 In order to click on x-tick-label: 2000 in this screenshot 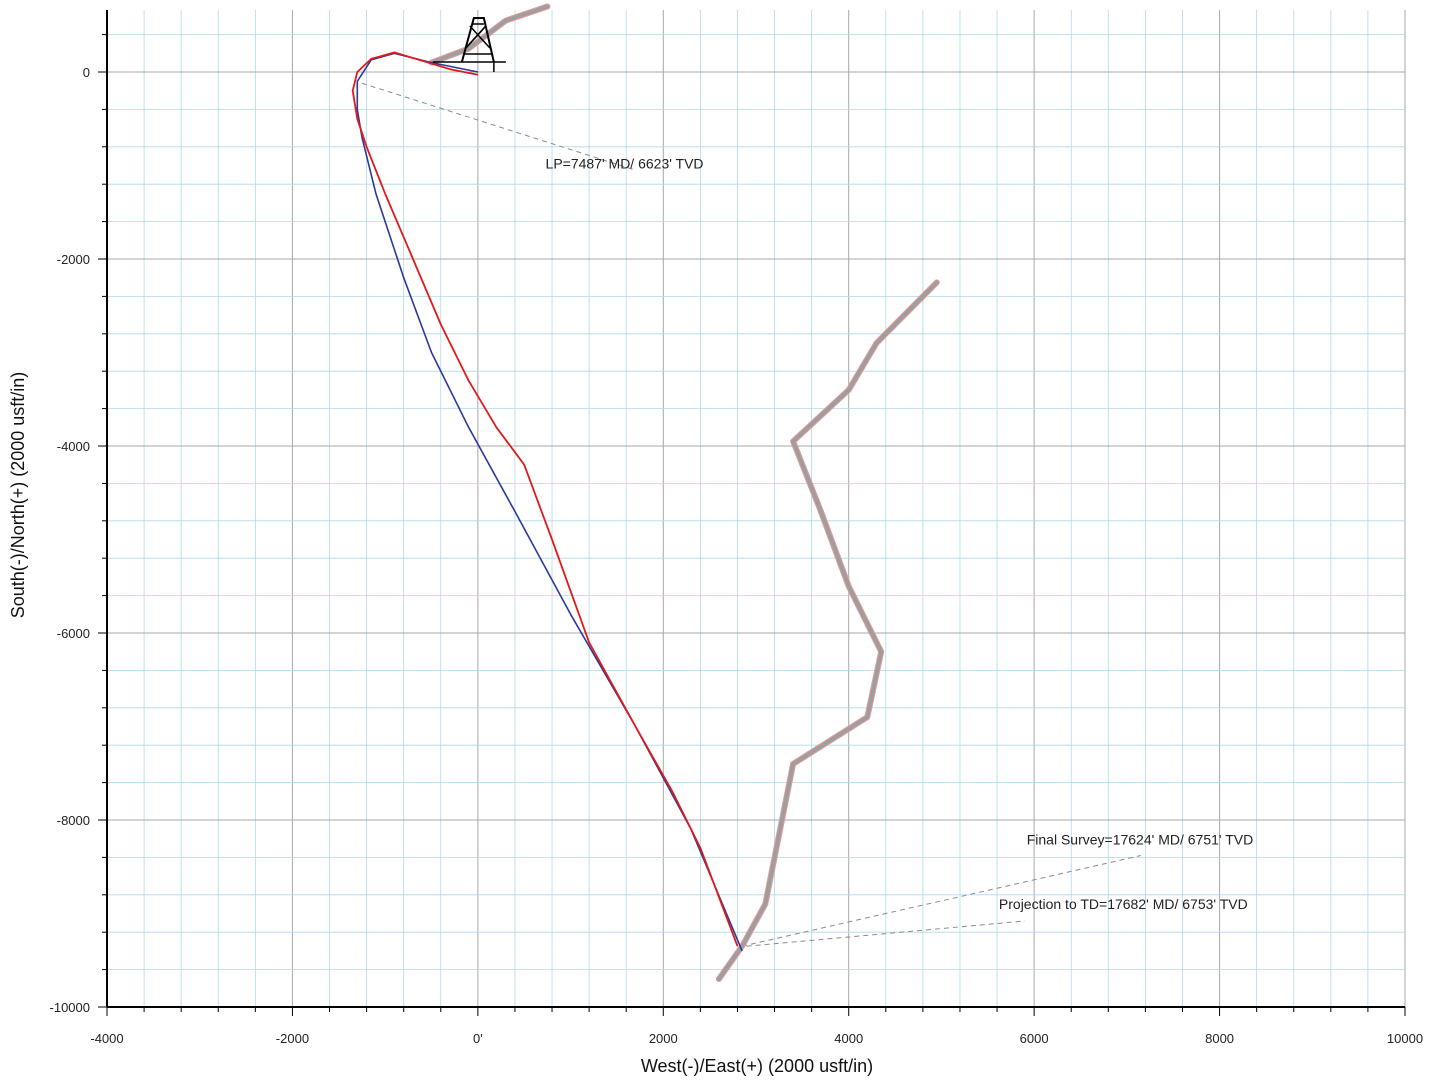, I will do `click(663, 1038)`.